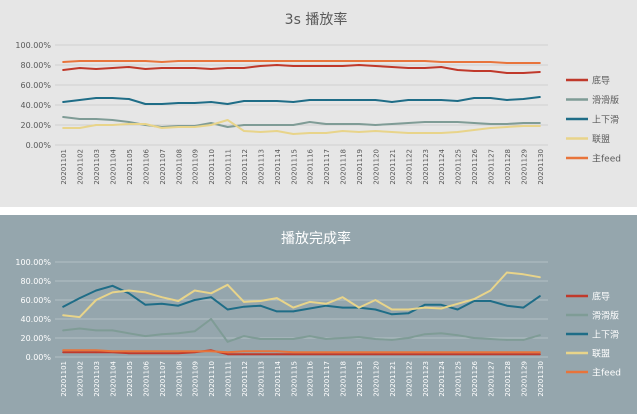 The image size is (637, 414). What do you see at coordinates (97, 379) in the screenshot?
I see `bot-x-tick-label: 20201103` at bounding box center [97, 379].